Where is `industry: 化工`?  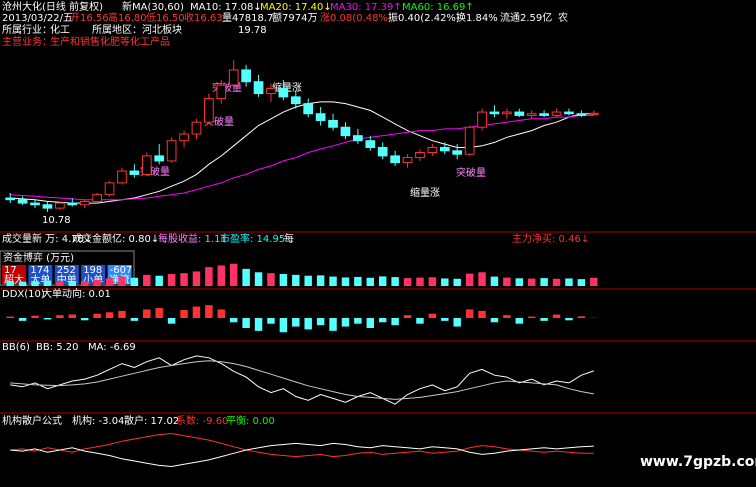
industry: 化工 is located at coordinates (60, 29).